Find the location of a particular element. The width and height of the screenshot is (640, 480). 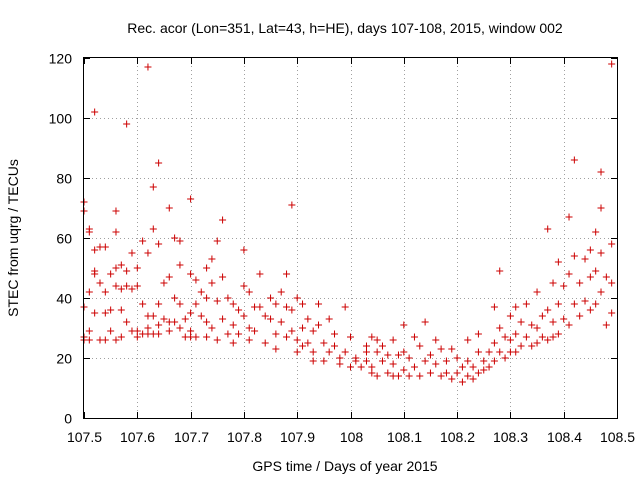

x-tick-label: 108.1 is located at coordinates (404, 437).